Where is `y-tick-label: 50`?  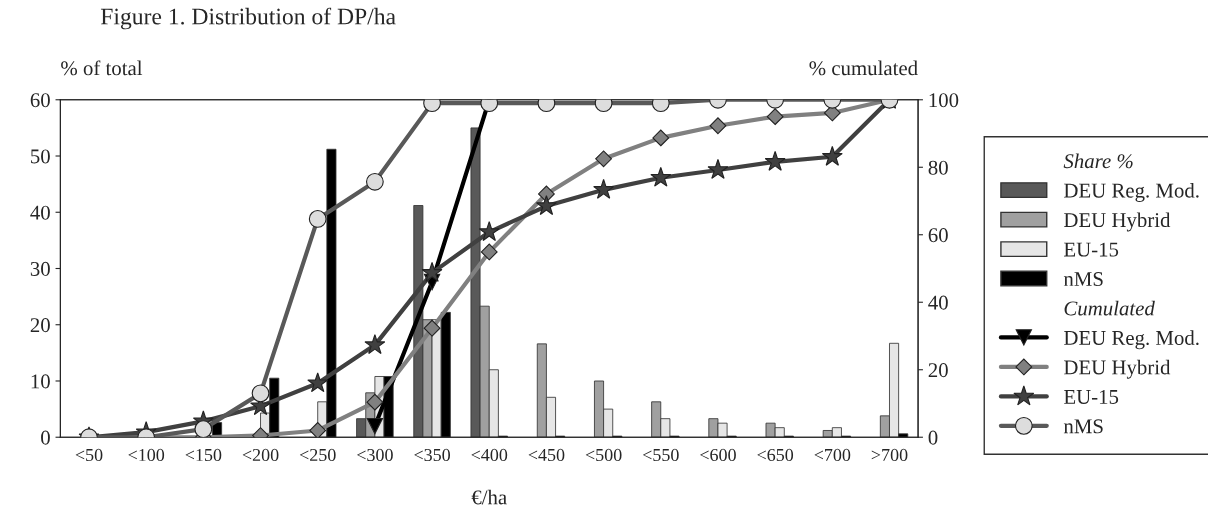 y-tick-label: 50 is located at coordinates (40, 156).